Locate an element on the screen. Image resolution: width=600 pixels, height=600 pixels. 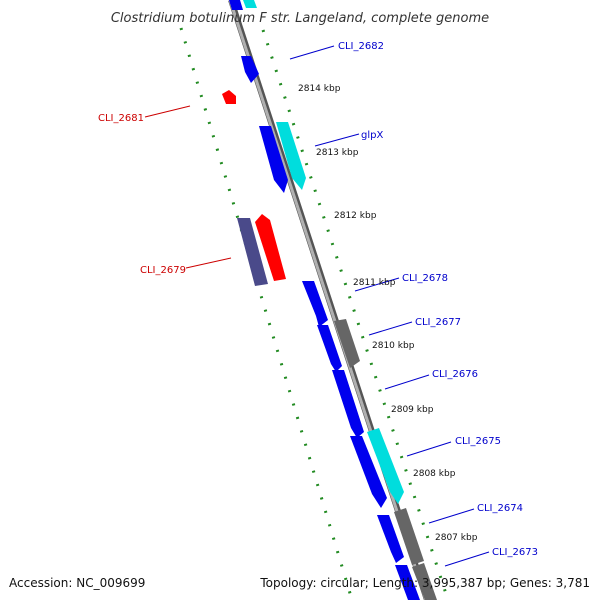
kbp-tick-label: 2810 kbp is located at coordinates (393, 346).